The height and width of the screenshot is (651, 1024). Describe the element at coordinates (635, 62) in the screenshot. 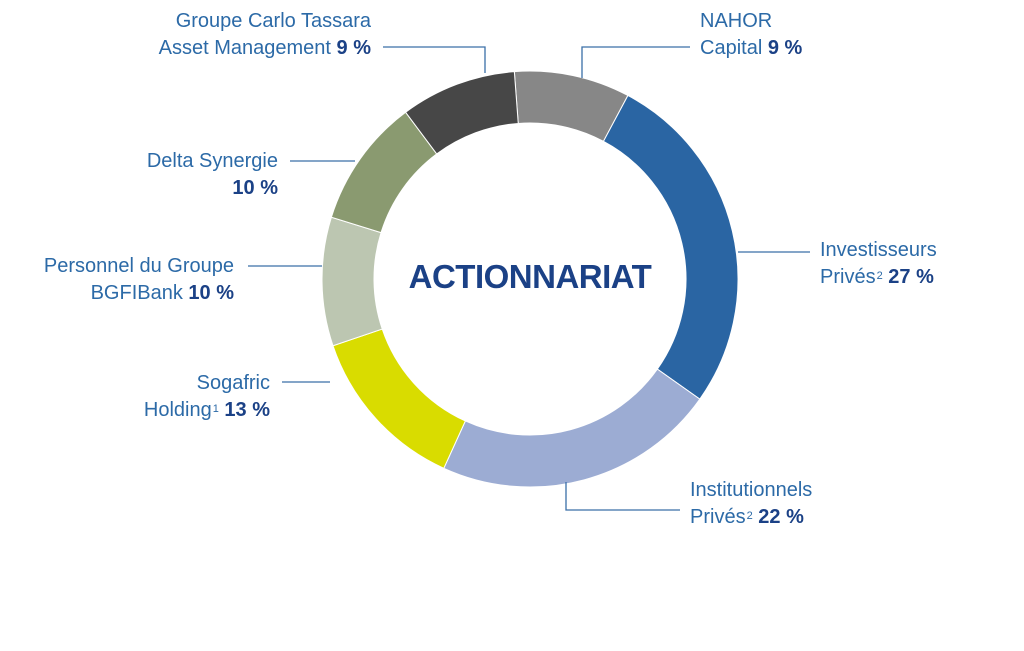

I see `leader-line-nahor` at that location.